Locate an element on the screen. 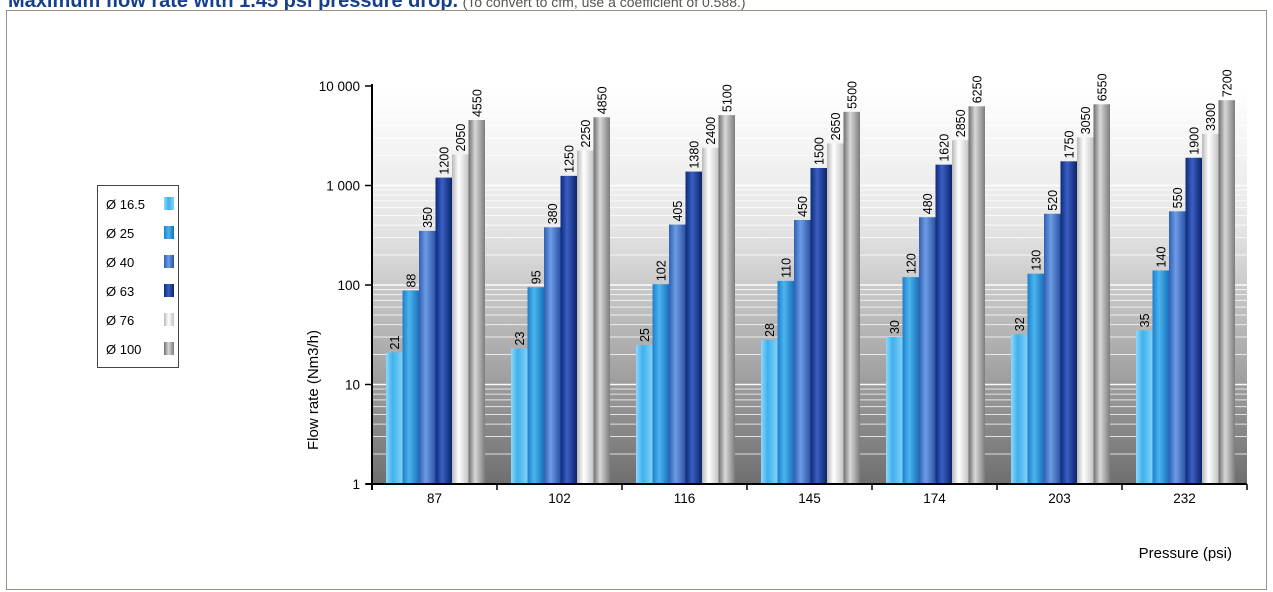 The width and height of the screenshot is (1273, 592). bar-value-label: 6550 is located at coordinates (1102, 87).